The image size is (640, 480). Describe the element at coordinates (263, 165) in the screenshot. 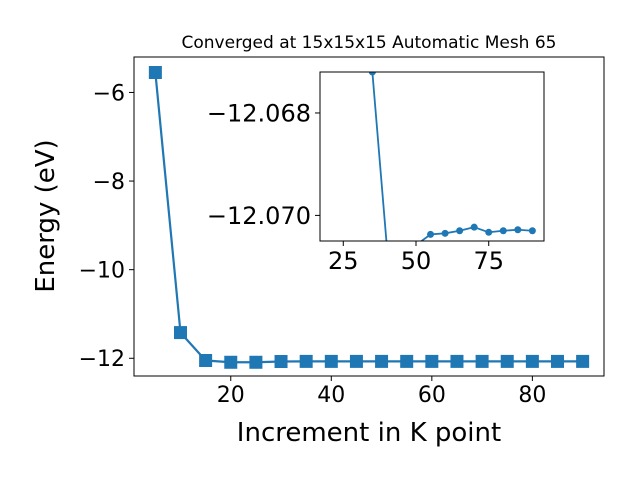

I see `inset-y-ticks: −12.070 −12.068` at that location.